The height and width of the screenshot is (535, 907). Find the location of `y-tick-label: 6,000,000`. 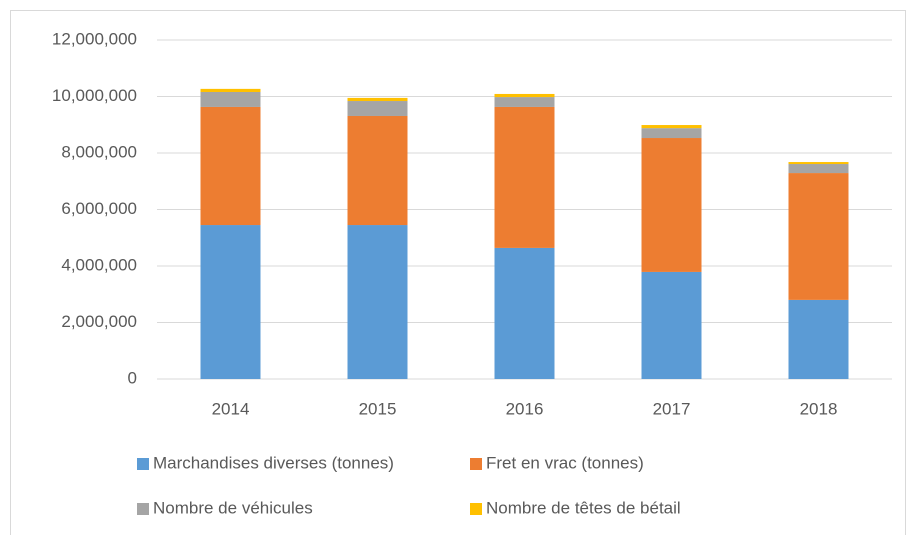

y-tick-label: 6,000,000 is located at coordinates (99, 208).